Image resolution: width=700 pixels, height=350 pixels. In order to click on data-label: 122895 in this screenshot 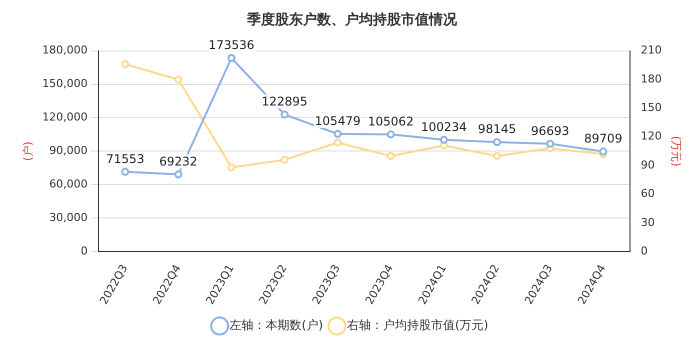, I will do `click(285, 101)`.